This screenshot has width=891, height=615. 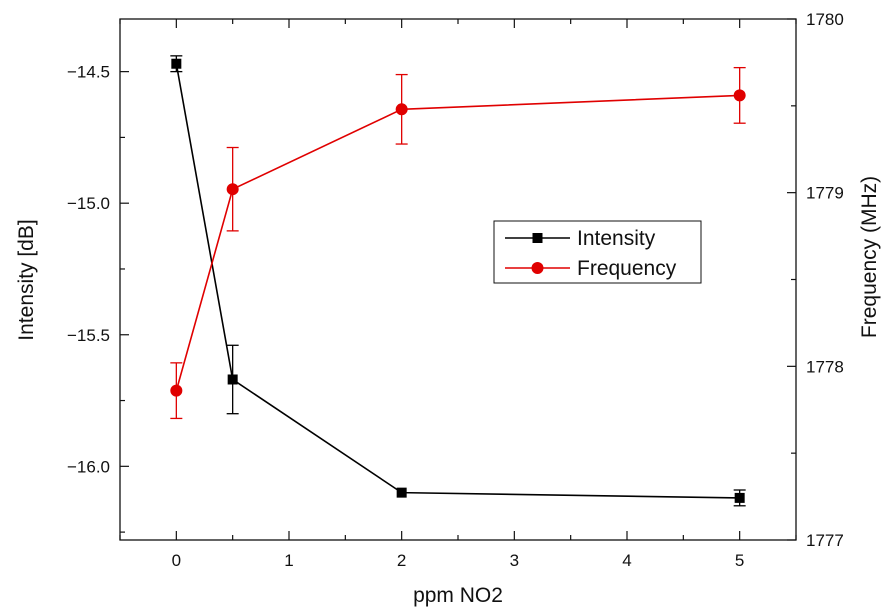 What do you see at coordinates (176, 560) in the screenshot?
I see `x-tick-label: 0` at bounding box center [176, 560].